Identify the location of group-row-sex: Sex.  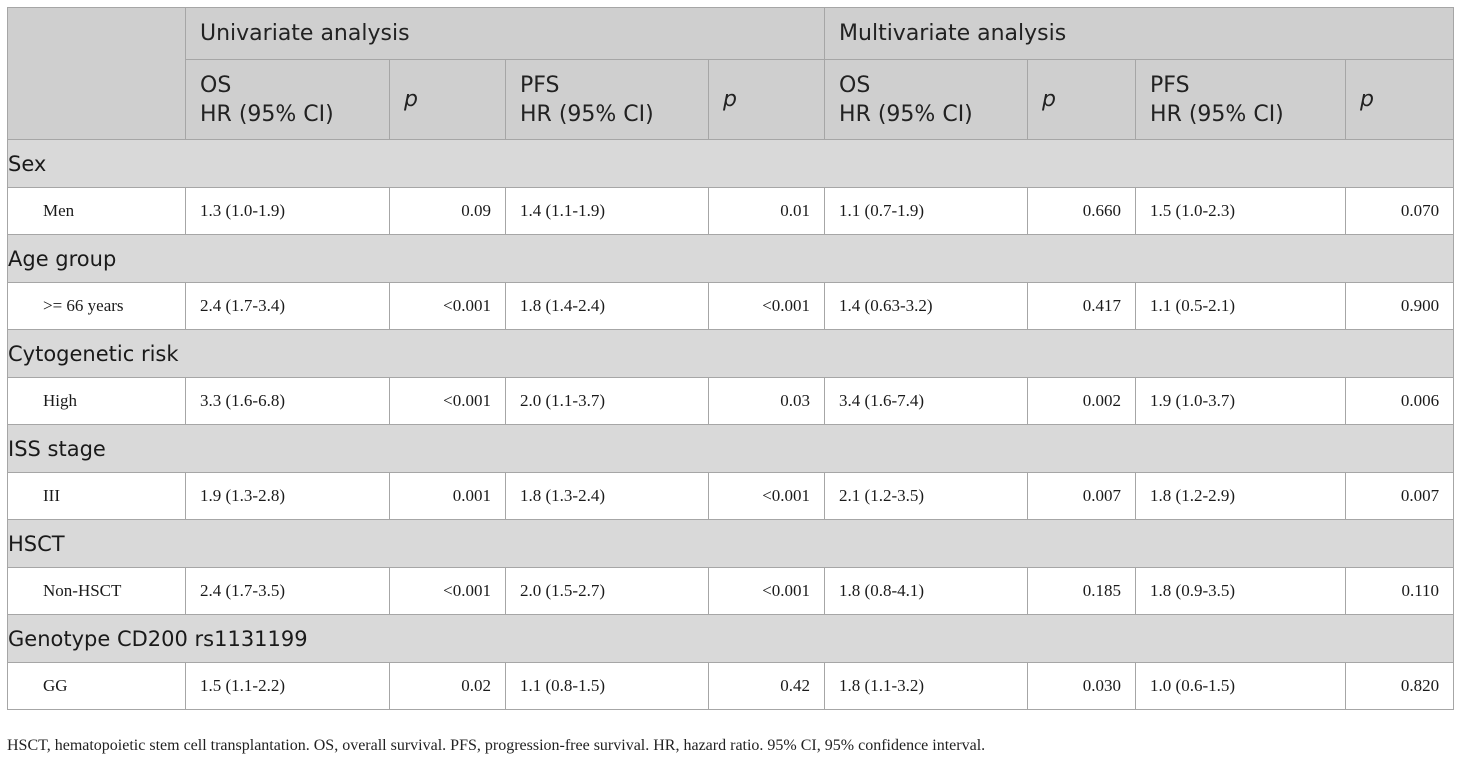
(730, 163).